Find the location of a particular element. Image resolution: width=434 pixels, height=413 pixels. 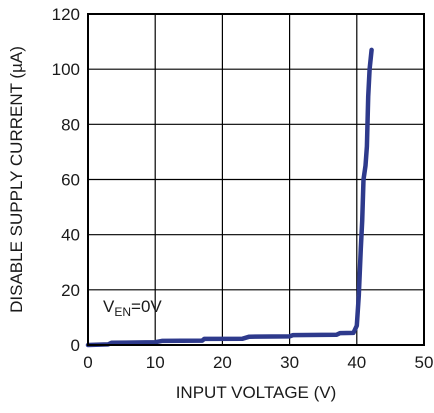

x-tick-labels: 0 10 20 30 40 50 is located at coordinates (258, 362).